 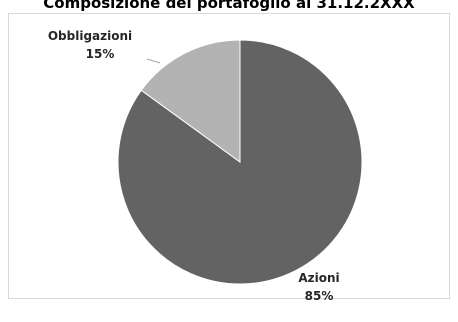 I want to click on slice-value-obbligazioni: 15%, so click(x=100, y=54).